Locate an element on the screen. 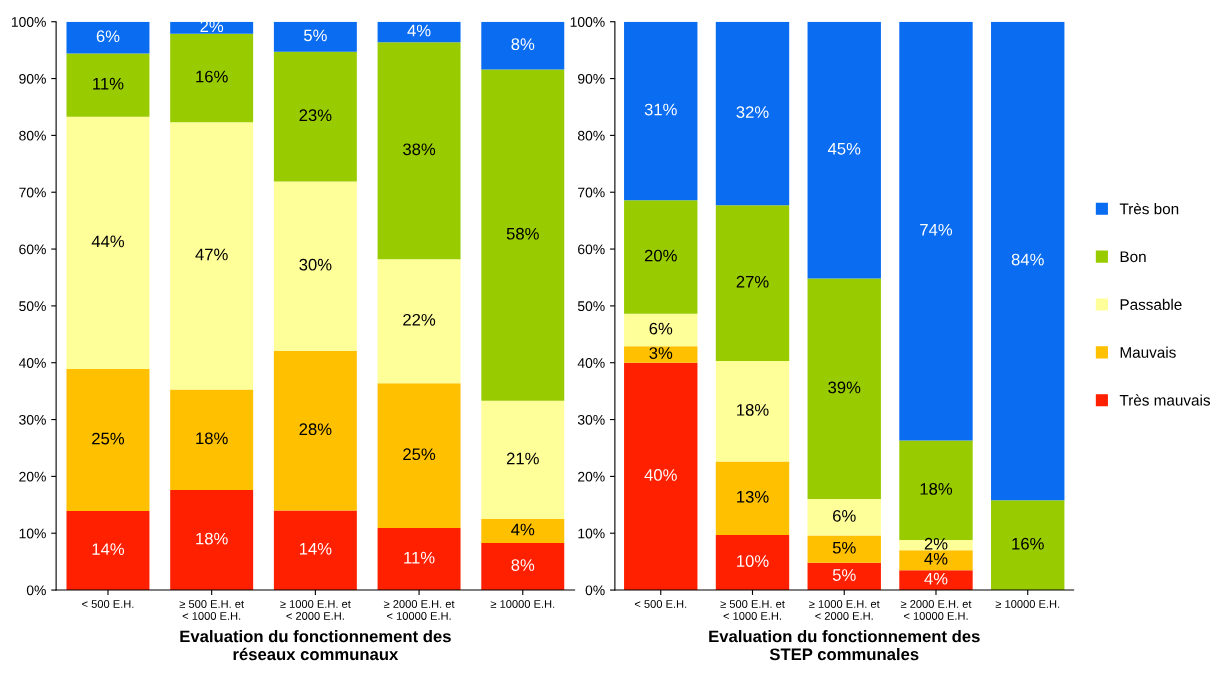 The height and width of the screenshot is (679, 1220). legend-label: Passable is located at coordinates (1151, 304).